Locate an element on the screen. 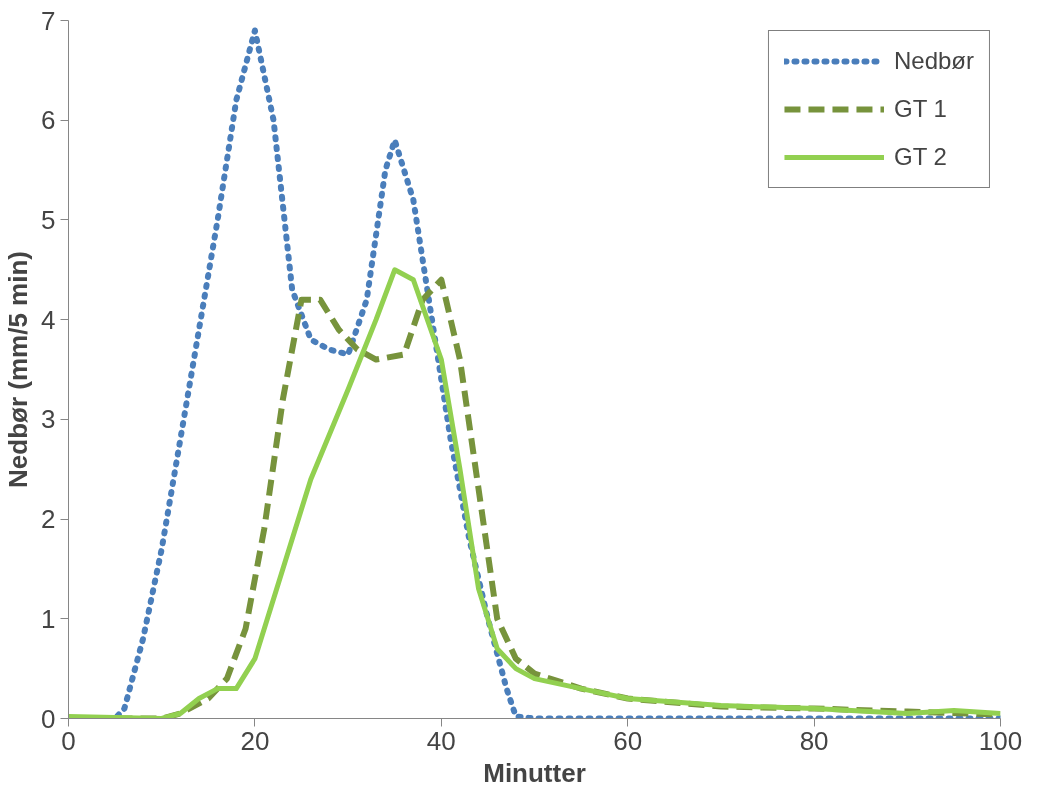  x-tick-label: 60 is located at coordinates (628, 740).